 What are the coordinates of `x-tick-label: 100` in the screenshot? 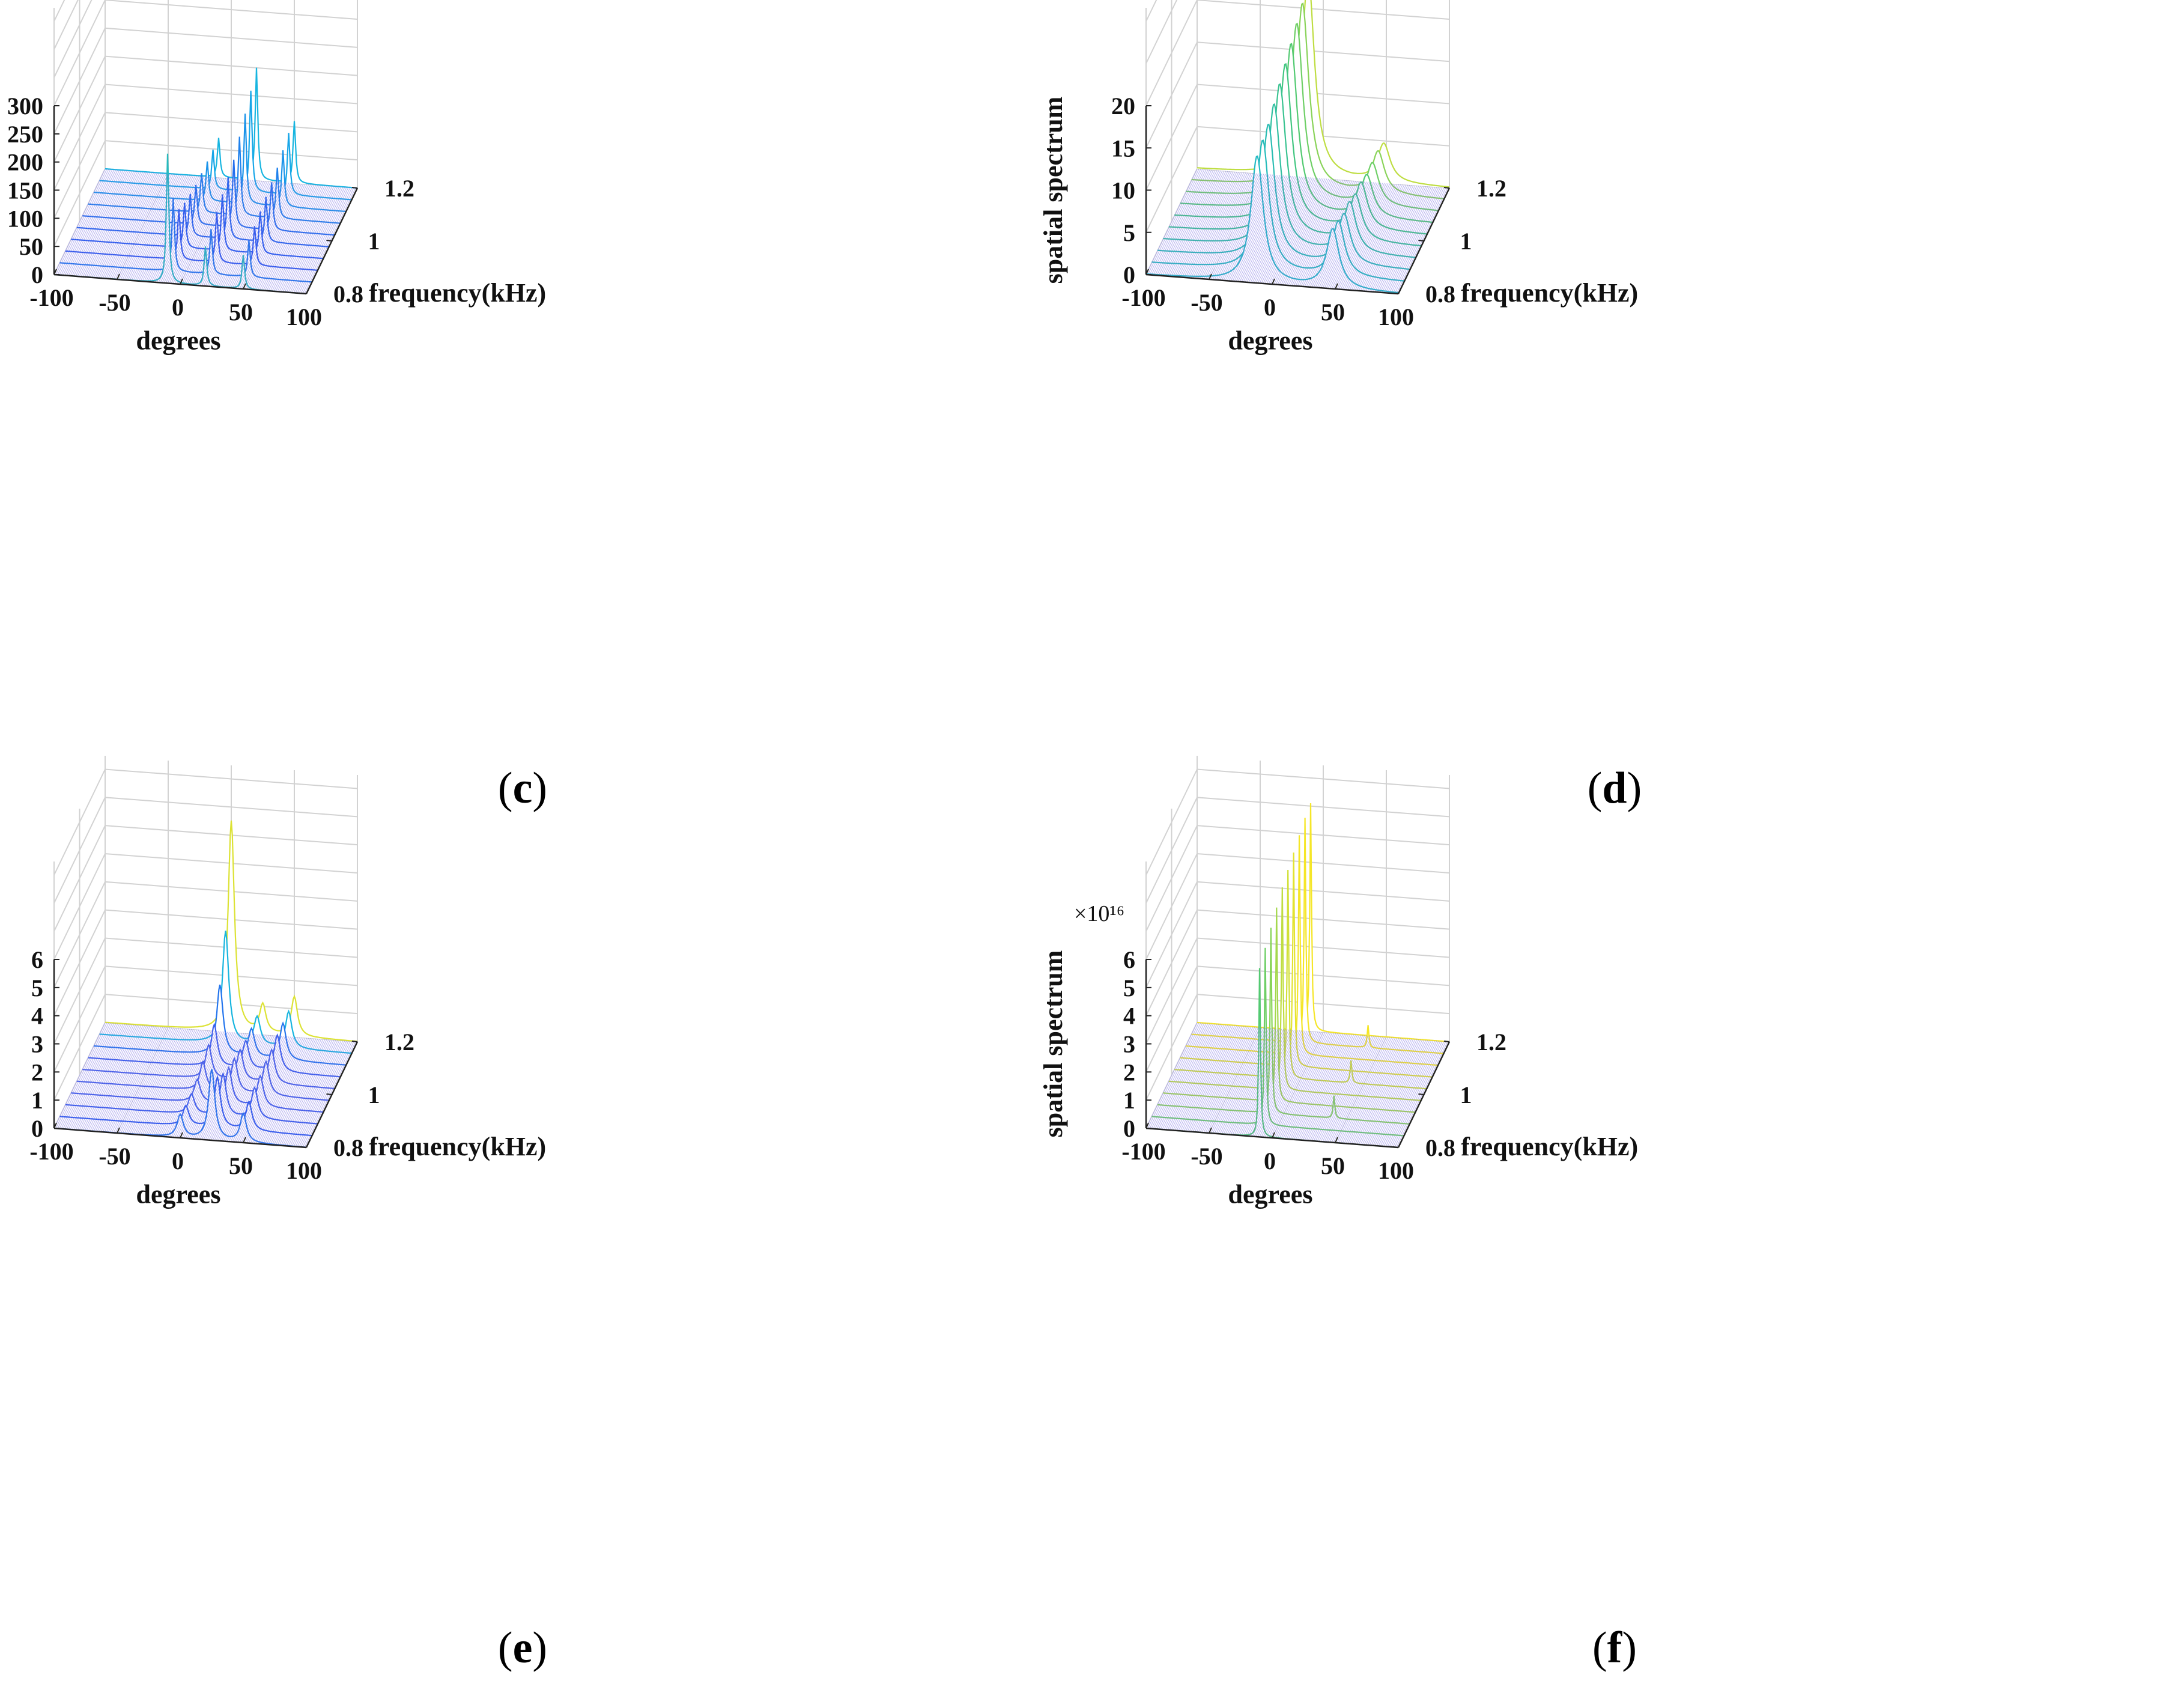 It's located at (304, 316).